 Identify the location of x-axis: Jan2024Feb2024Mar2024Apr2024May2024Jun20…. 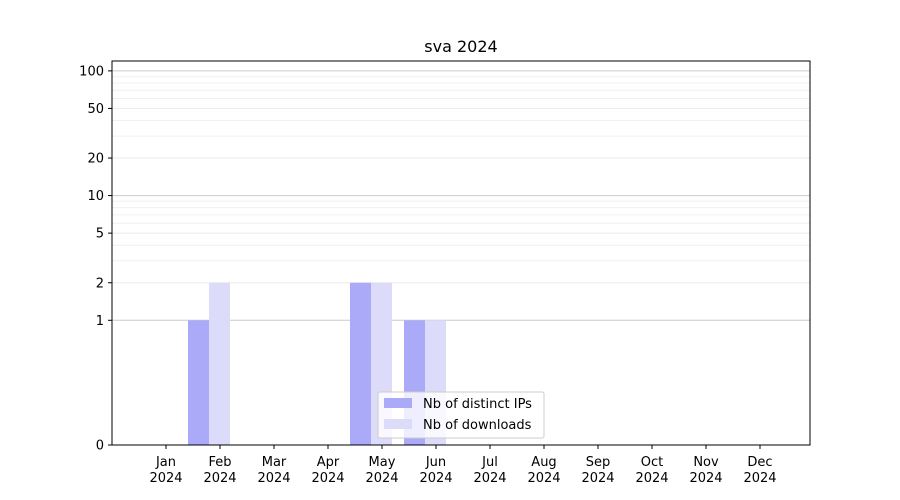
(463, 465).